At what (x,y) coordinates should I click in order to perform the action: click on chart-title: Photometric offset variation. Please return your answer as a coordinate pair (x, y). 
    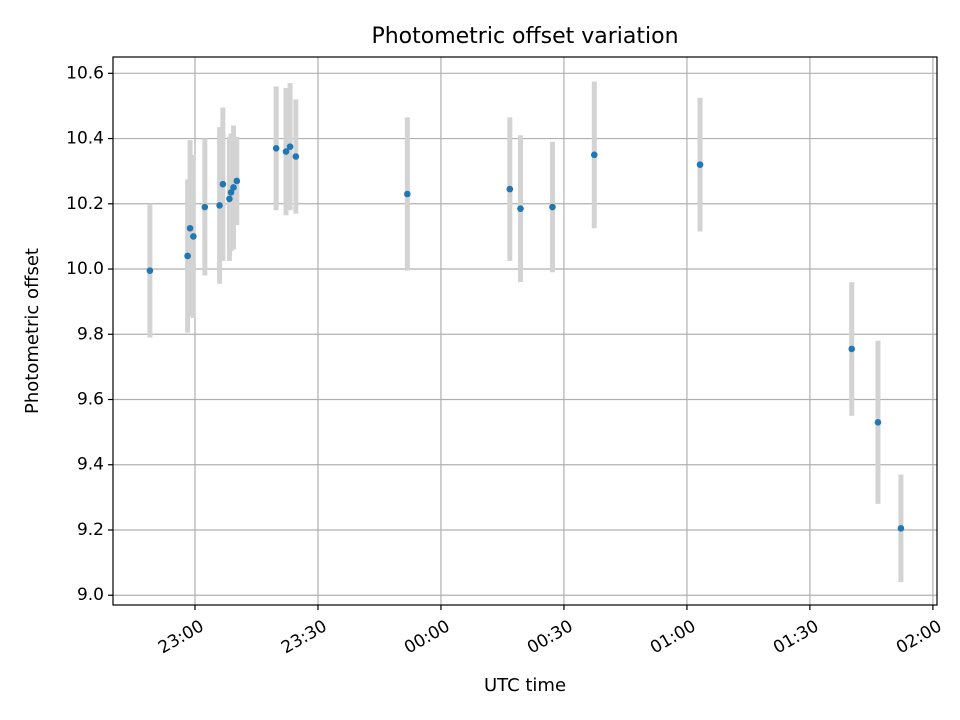
    Looking at the image, I should click on (524, 36).